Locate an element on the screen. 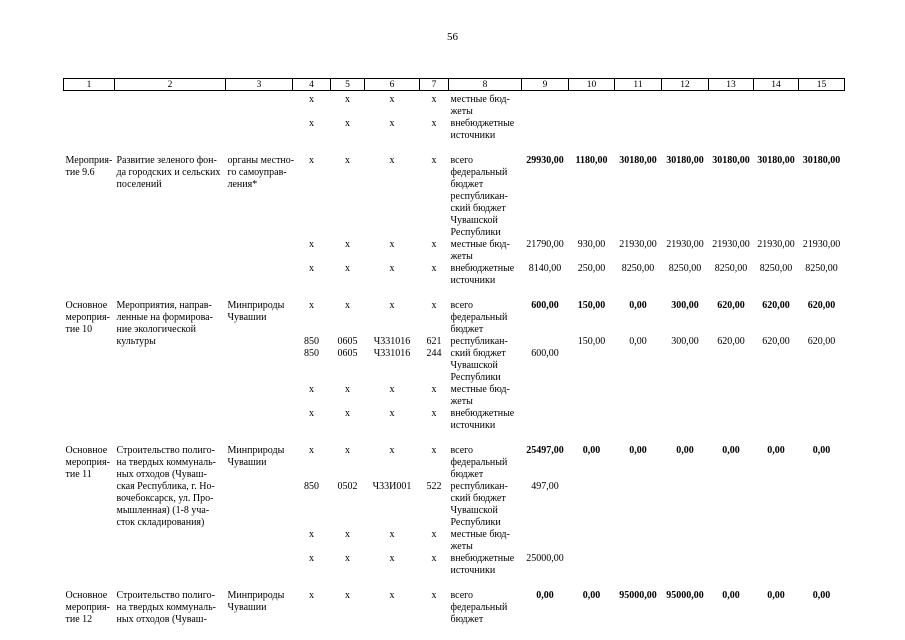 The height and width of the screenshot is (640, 905). cell-line: 0,00 is located at coordinates (776, 595).